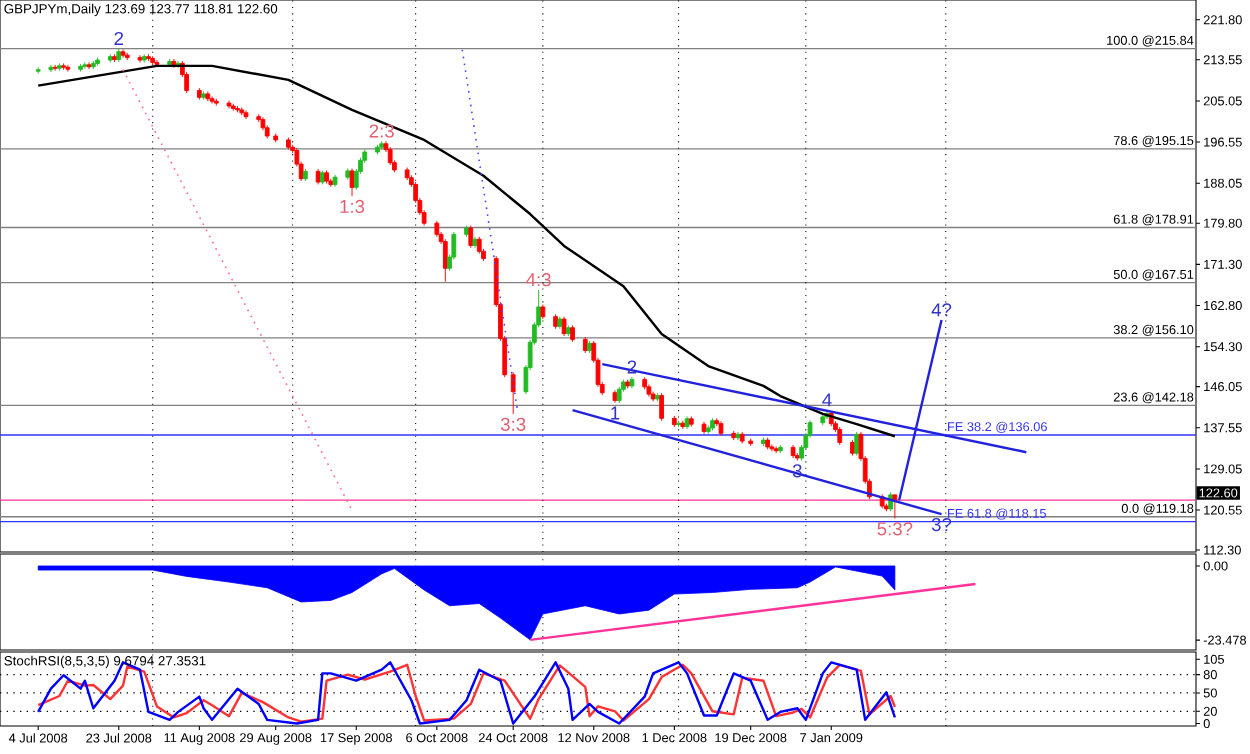 The image size is (1250, 754). Describe the element at coordinates (827, 400) in the screenshot. I see `annotation: 4` at that location.